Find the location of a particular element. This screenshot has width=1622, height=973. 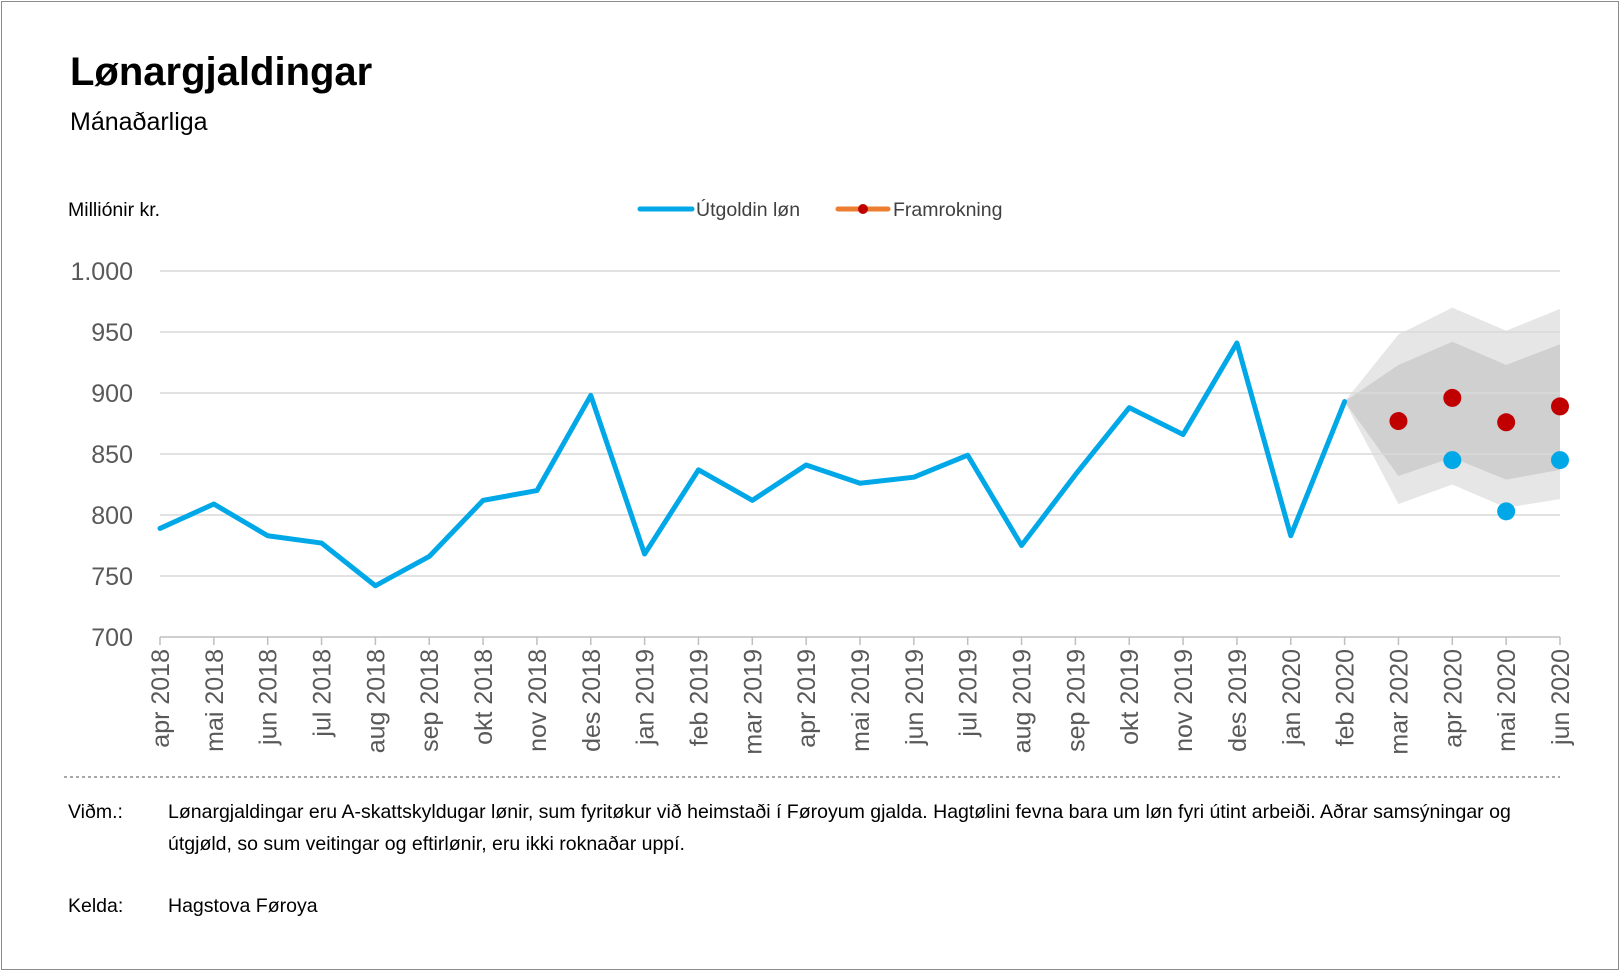

x-tick-label: okt 2019 is located at coordinates (1130, 697).